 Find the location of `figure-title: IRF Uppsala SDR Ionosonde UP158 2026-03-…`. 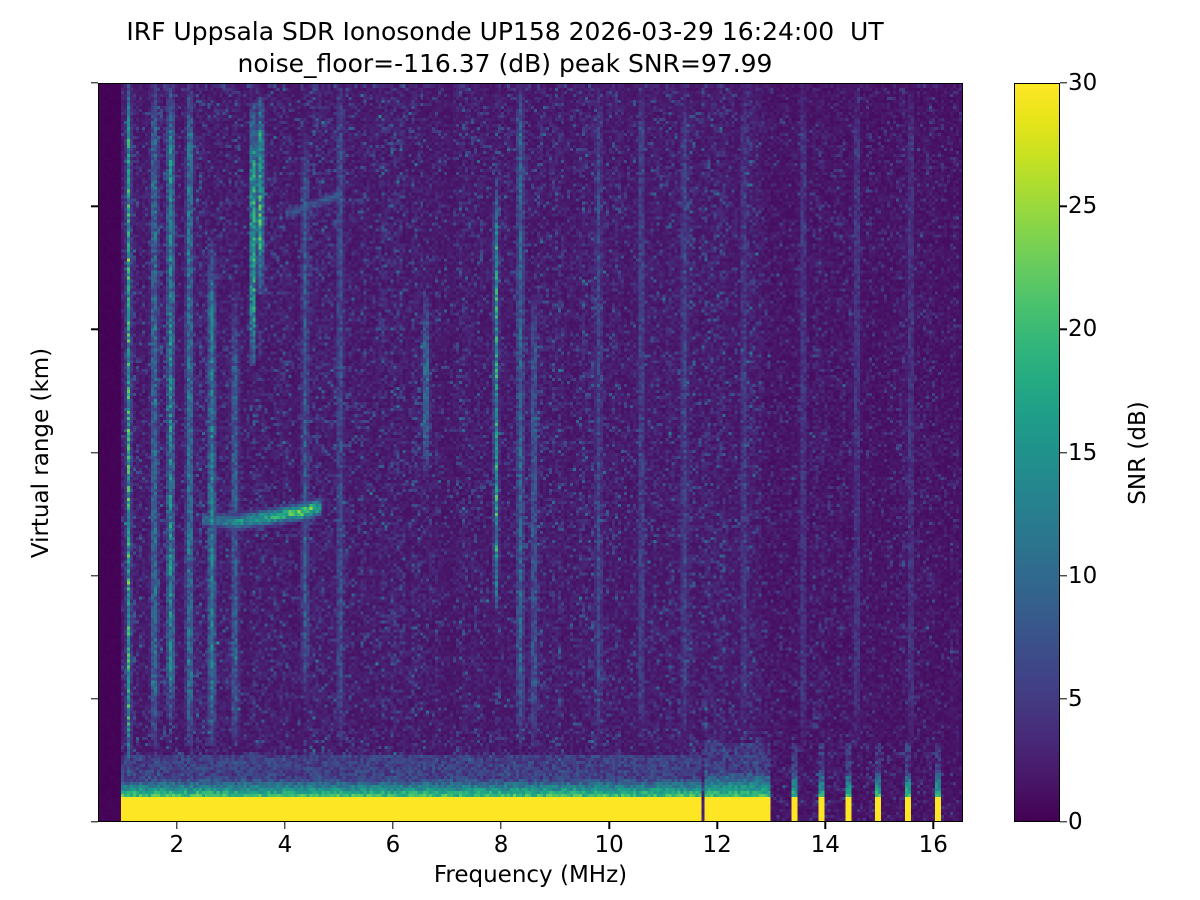

figure-title: IRF Uppsala SDR Ionosonde UP158 2026-03-… is located at coordinates (505, 48).